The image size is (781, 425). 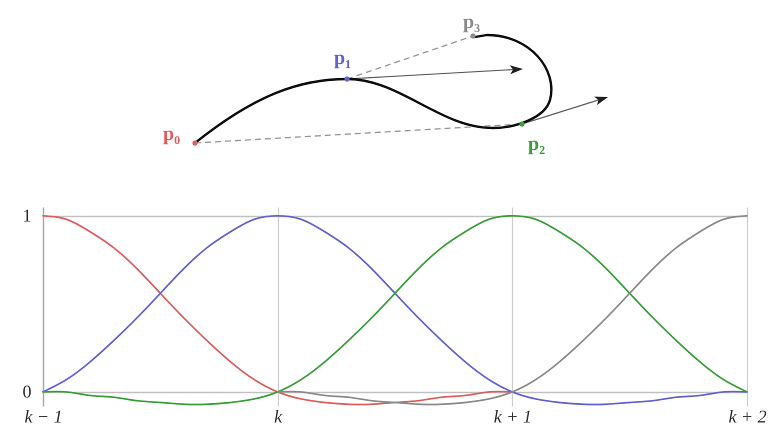 What do you see at coordinates (171, 134) in the screenshot?
I see `text: p₀` at bounding box center [171, 134].